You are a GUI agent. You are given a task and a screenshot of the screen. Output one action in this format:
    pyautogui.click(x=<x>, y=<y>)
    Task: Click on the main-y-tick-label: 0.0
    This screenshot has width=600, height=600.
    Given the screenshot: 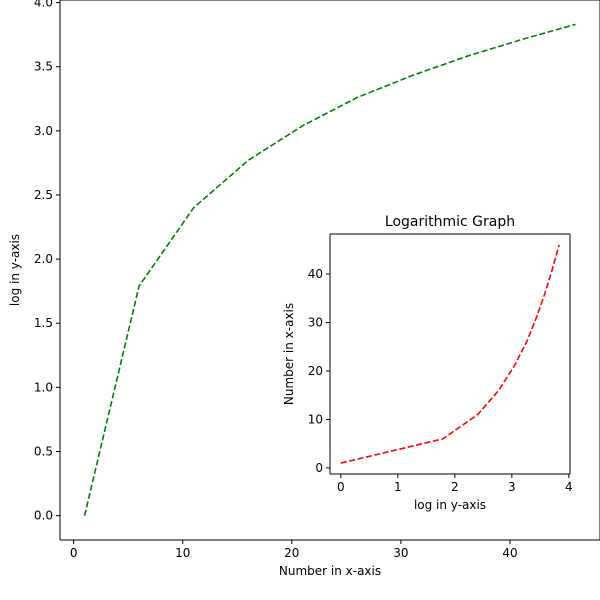 What is the action you would take?
    pyautogui.click(x=43, y=516)
    